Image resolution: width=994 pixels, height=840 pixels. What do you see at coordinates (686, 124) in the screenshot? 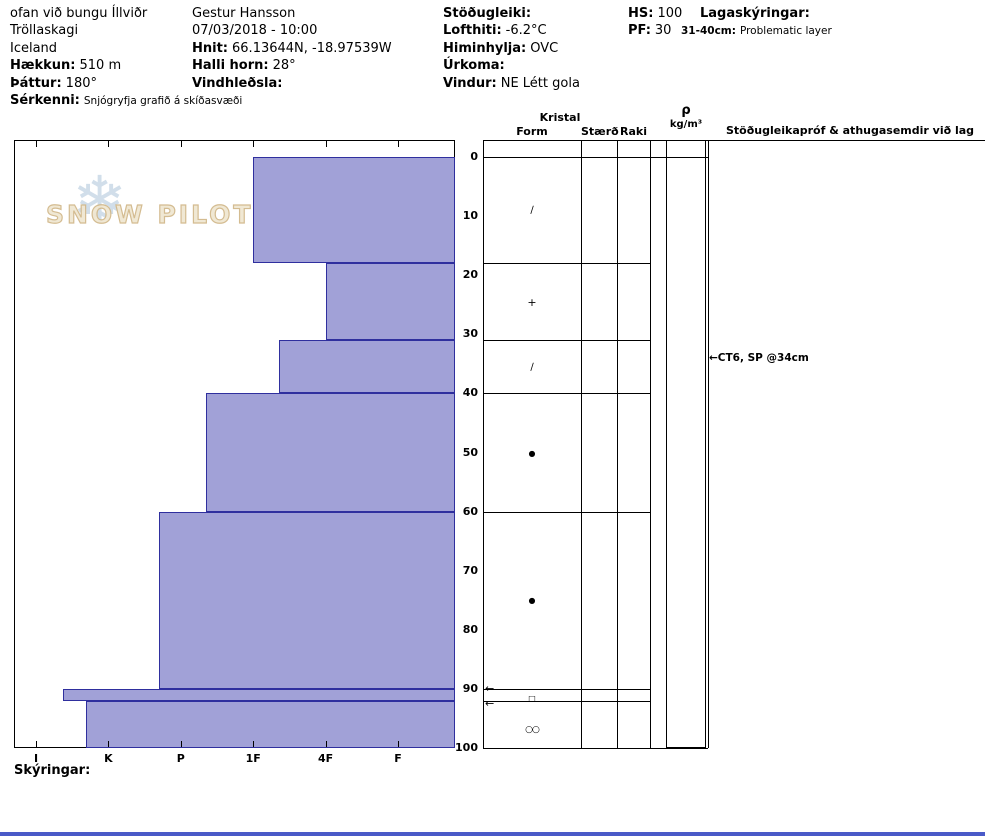
I see `density-unit-label: kg/m³` at bounding box center [686, 124].